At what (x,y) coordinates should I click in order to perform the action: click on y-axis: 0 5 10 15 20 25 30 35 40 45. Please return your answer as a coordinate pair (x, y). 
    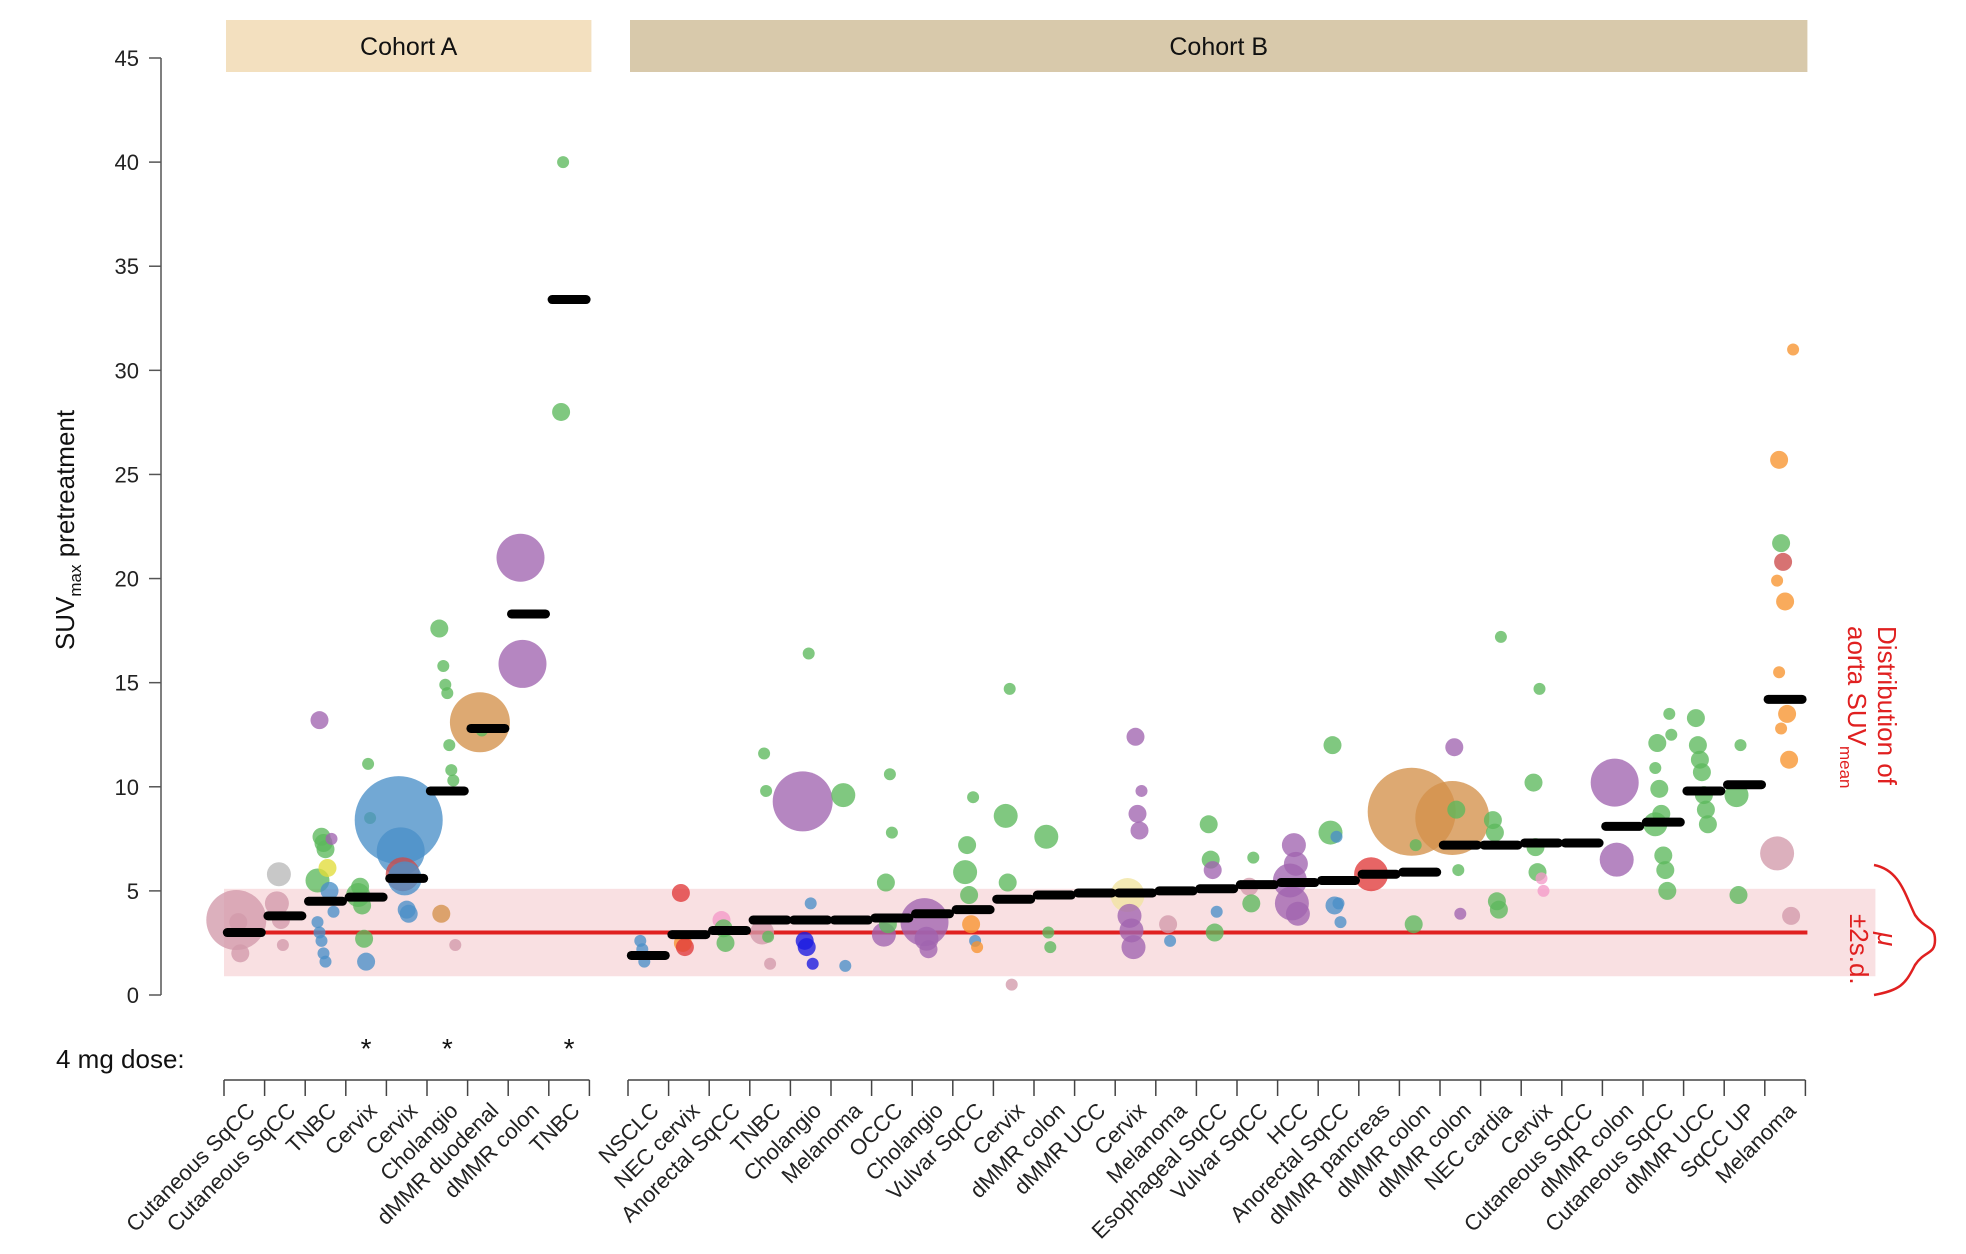
    Looking at the image, I should click on (138, 527).